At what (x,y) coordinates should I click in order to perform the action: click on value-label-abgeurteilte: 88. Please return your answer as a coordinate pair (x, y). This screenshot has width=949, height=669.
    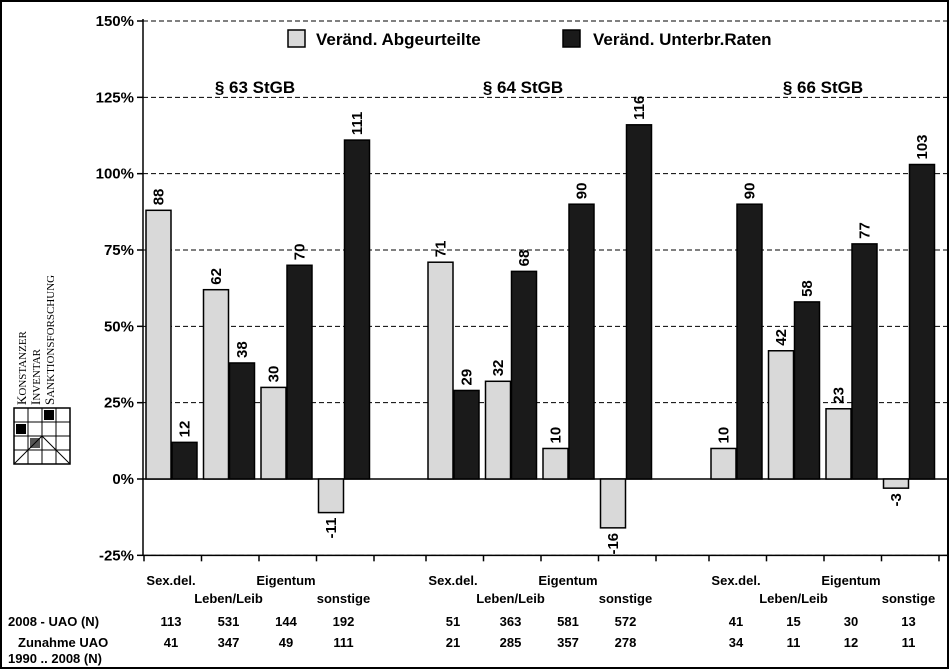
    Looking at the image, I should click on (159, 197).